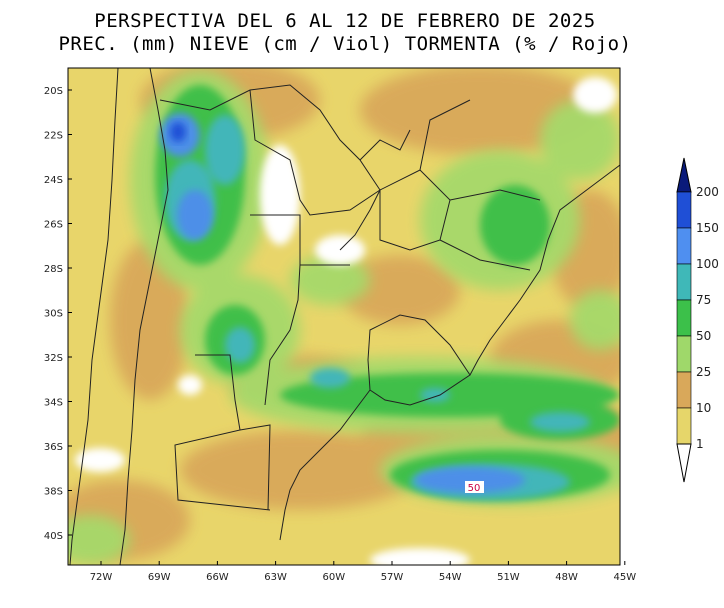 Image resolution: width=724 pixels, height=608 pixels. Describe the element at coordinates (53, 536) in the screenshot. I see `latitude-label: 40S` at that location.